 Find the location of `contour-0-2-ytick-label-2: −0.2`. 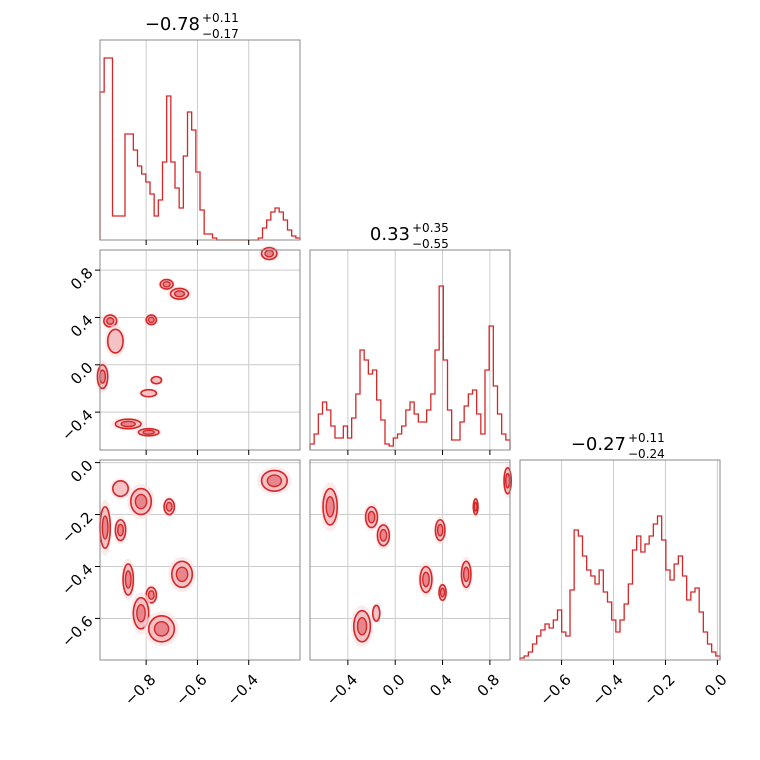

contour-0-2-ytick-label-2: −0.2 is located at coordinates (77, 527).